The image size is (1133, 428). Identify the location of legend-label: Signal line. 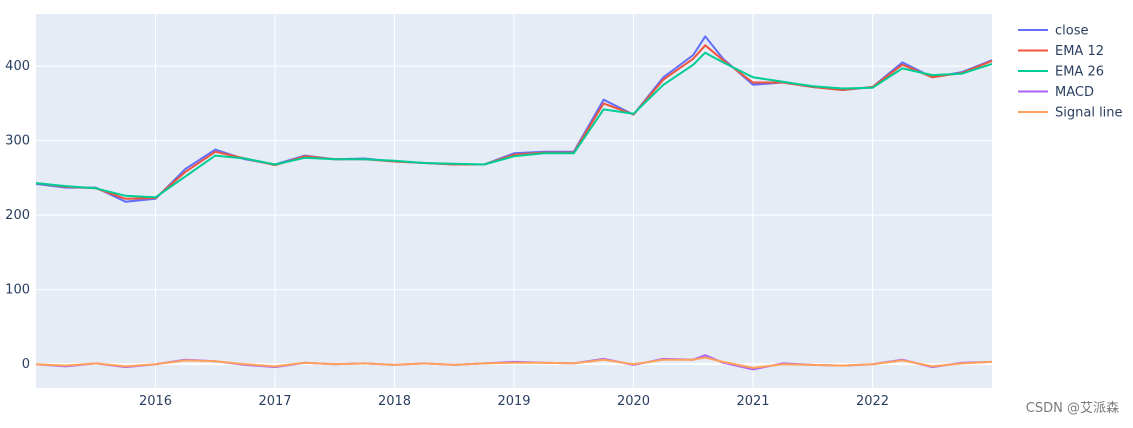
(1089, 113).